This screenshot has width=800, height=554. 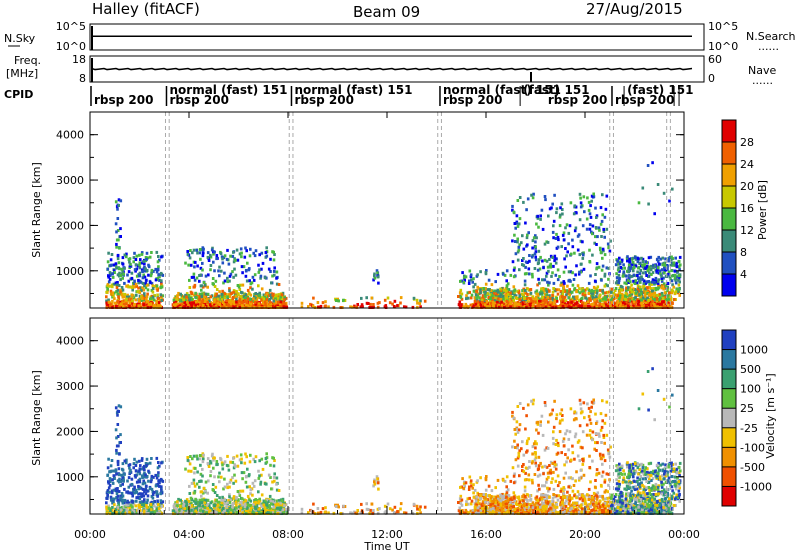 I want to click on cpid-segment-code: rbsp 200, so click(x=198, y=100).